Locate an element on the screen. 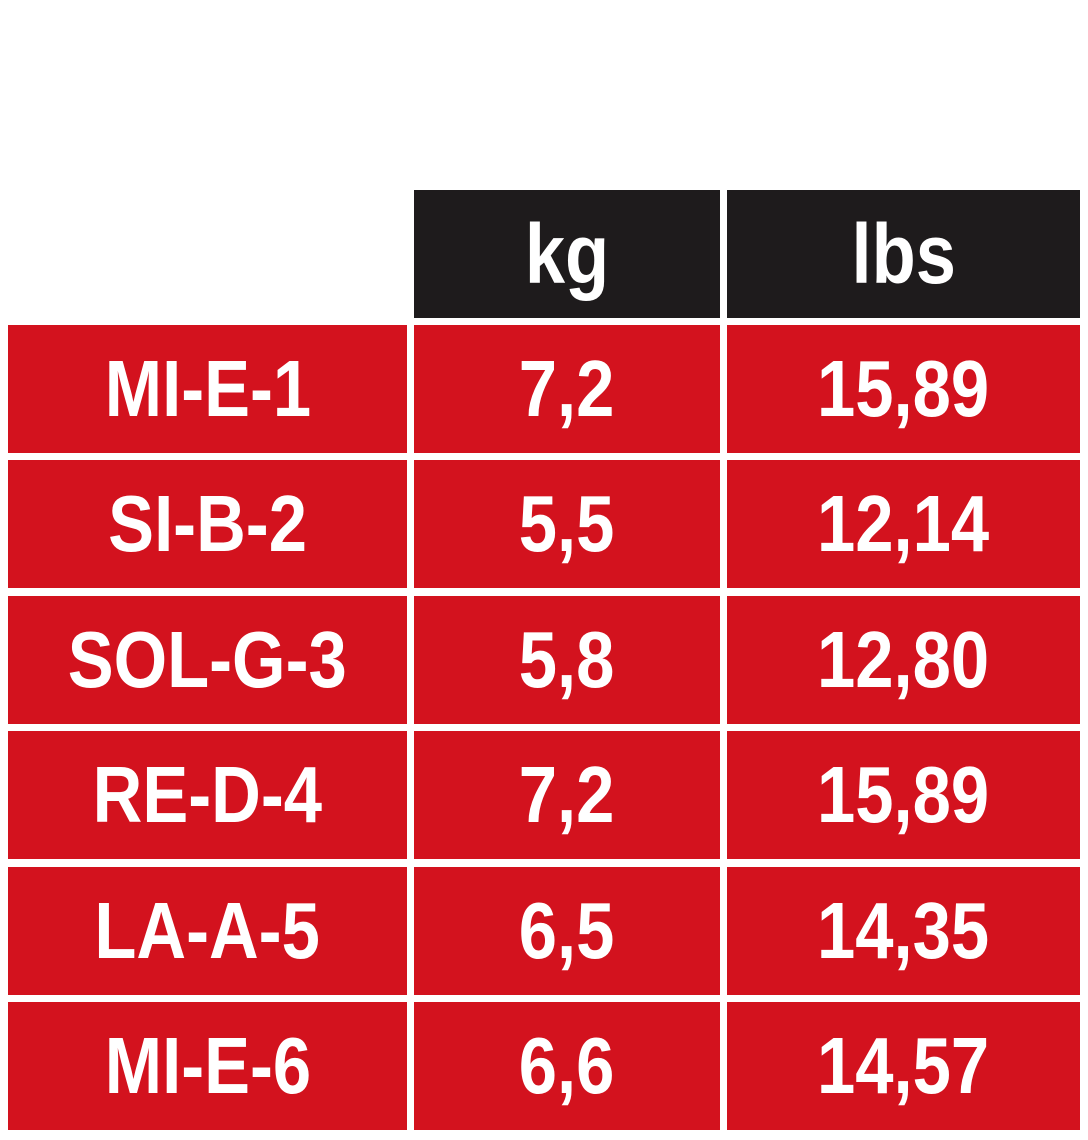  cell-text: 14,35 is located at coordinates (903, 930).